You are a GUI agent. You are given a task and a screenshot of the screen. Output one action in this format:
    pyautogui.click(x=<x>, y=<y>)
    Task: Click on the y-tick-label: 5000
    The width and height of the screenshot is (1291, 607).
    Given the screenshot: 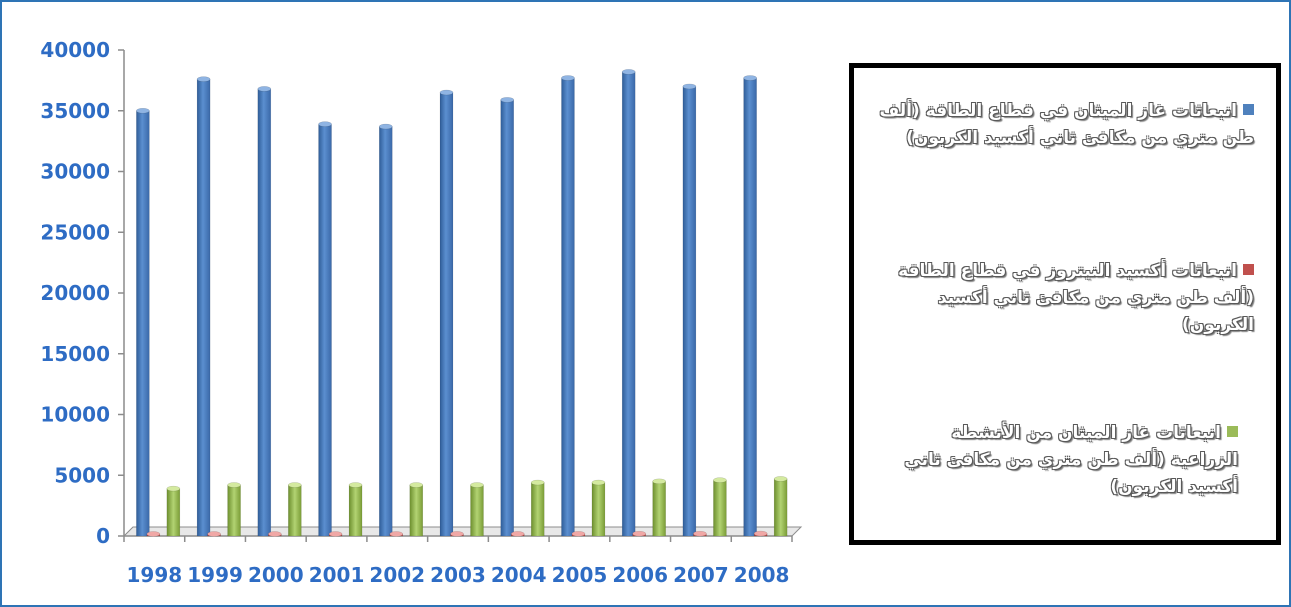 What is the action you would take?
    pyautogui.click(x=82, y=475)
    